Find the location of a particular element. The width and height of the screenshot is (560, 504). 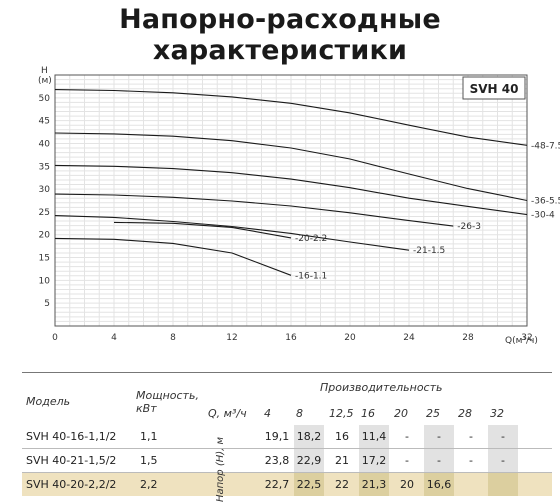

flow-header: 8 is located at coordinates (299, 413).